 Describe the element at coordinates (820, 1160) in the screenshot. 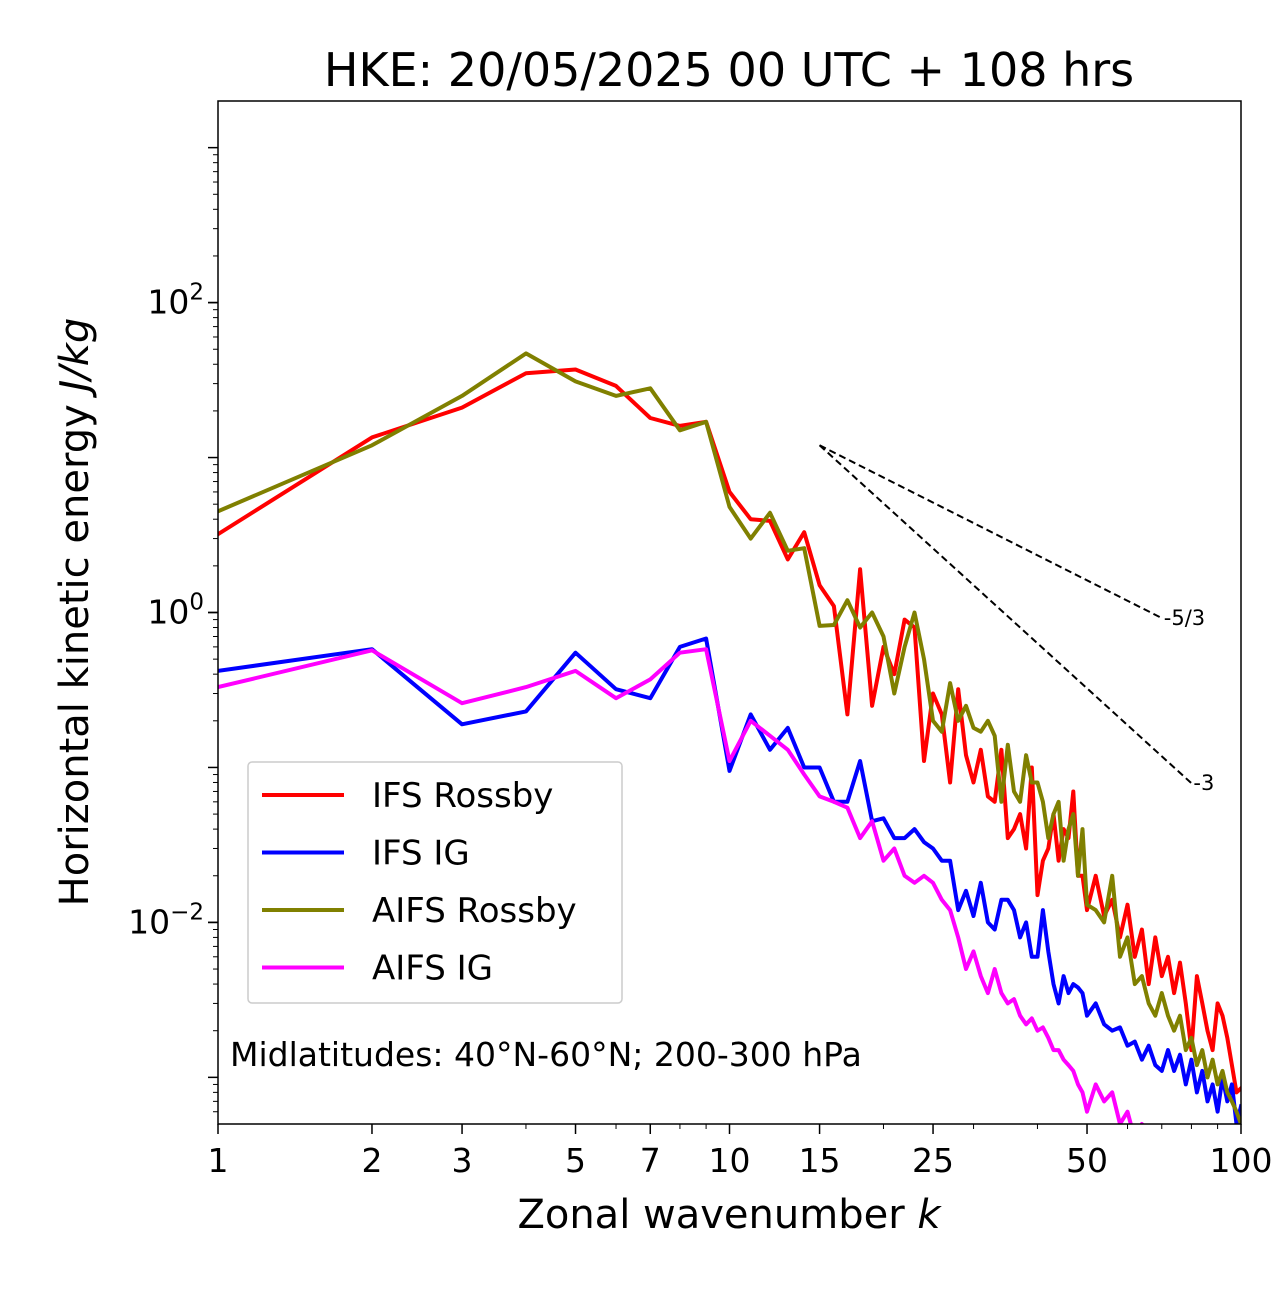

I see `x-tick-label: 15` at that location.